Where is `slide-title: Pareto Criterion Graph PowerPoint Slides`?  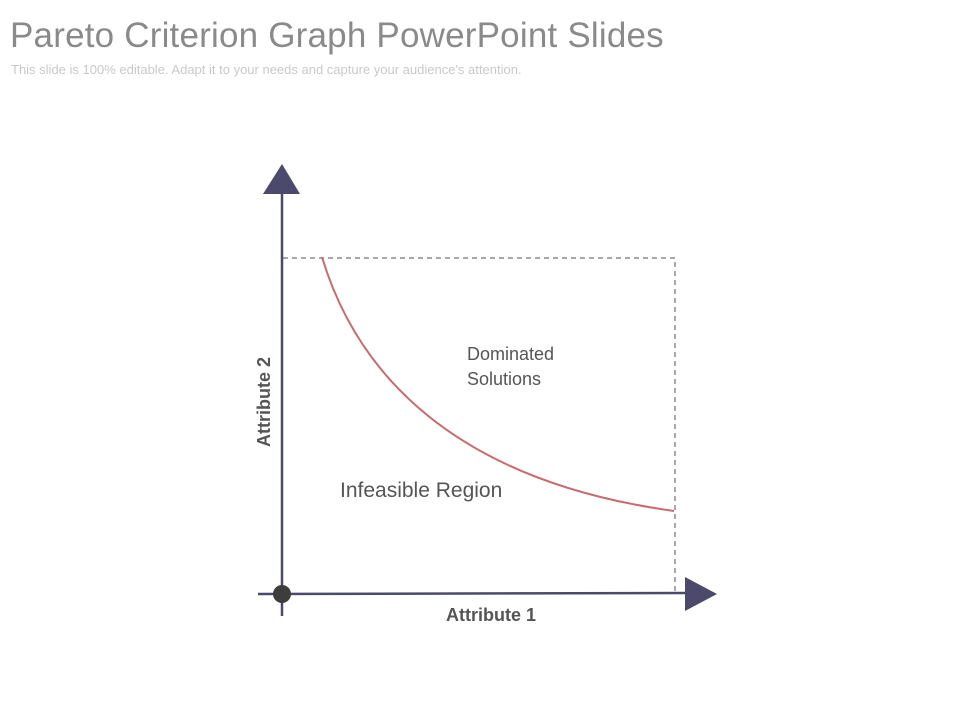 slide-title: Pareto Criterion Graph PowerPoint Slides is located at coordinates (337, 35).